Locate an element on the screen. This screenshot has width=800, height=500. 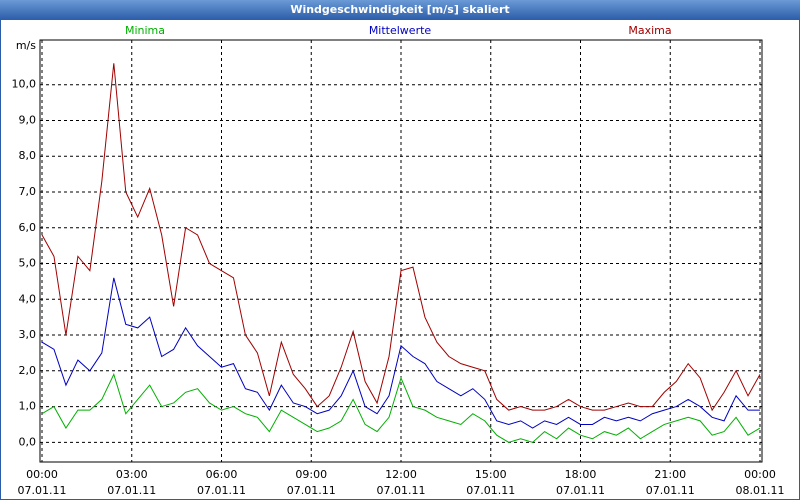
x-tick-label: 18:00 is located at coordinates (581, 474).